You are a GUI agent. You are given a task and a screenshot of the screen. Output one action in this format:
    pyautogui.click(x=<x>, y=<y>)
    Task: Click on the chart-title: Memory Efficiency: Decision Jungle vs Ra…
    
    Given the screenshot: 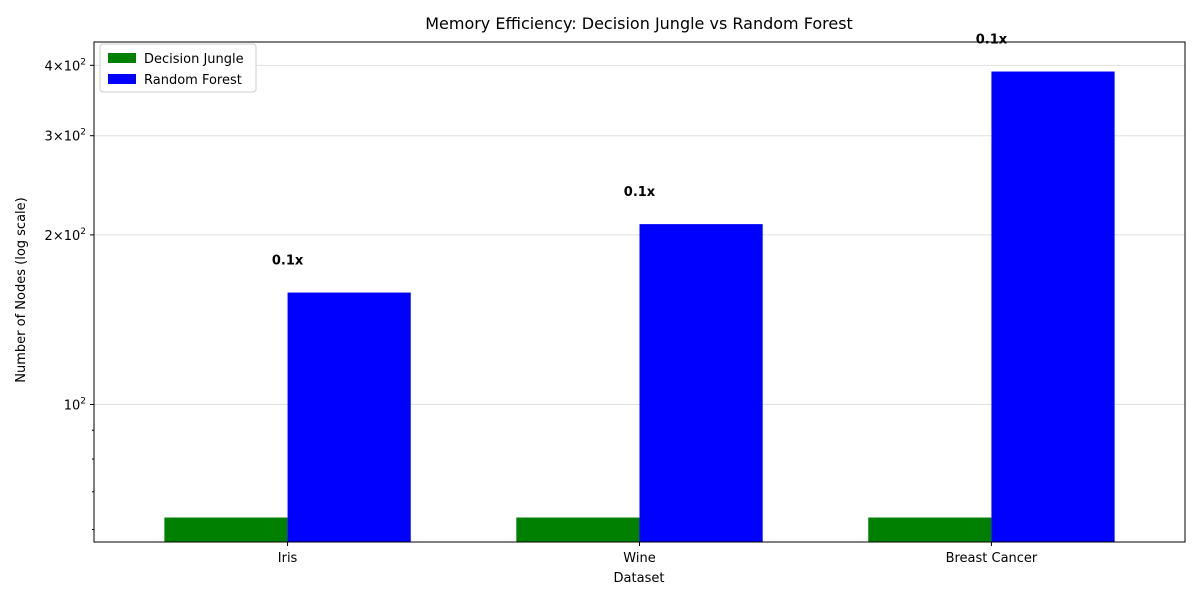 What is the action you would take?
    pyautogui.click(x=639, y=23)
    